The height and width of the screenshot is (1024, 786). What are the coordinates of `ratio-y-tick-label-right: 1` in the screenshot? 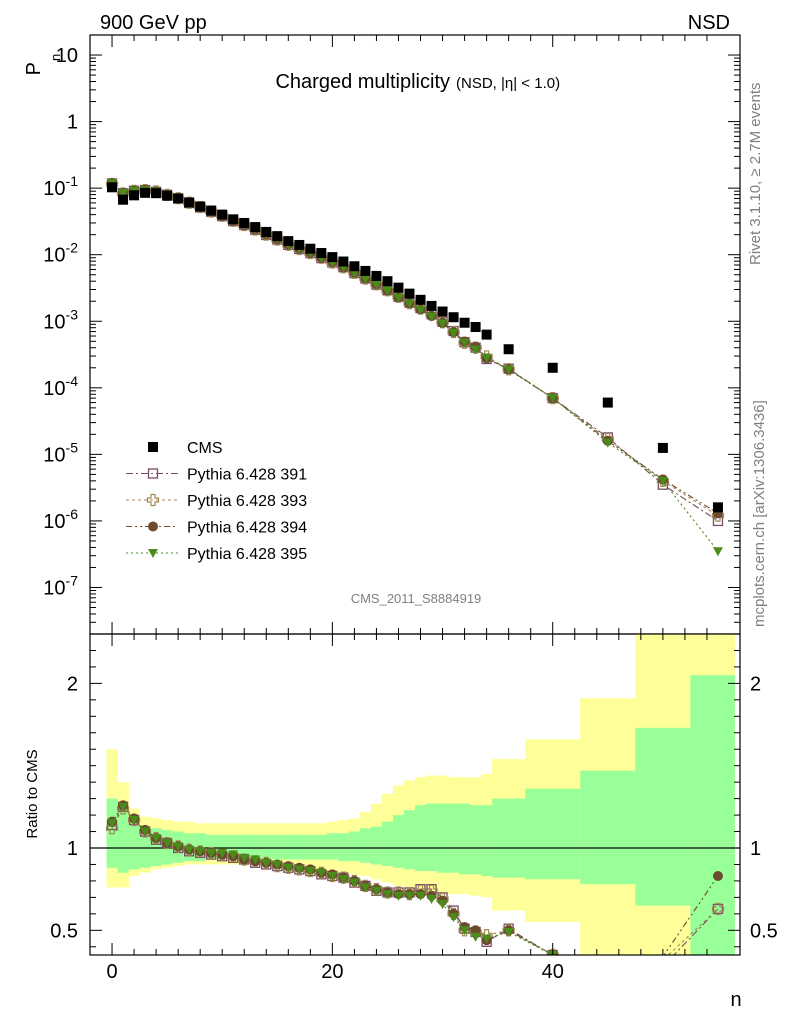 It's located at (755, 849).